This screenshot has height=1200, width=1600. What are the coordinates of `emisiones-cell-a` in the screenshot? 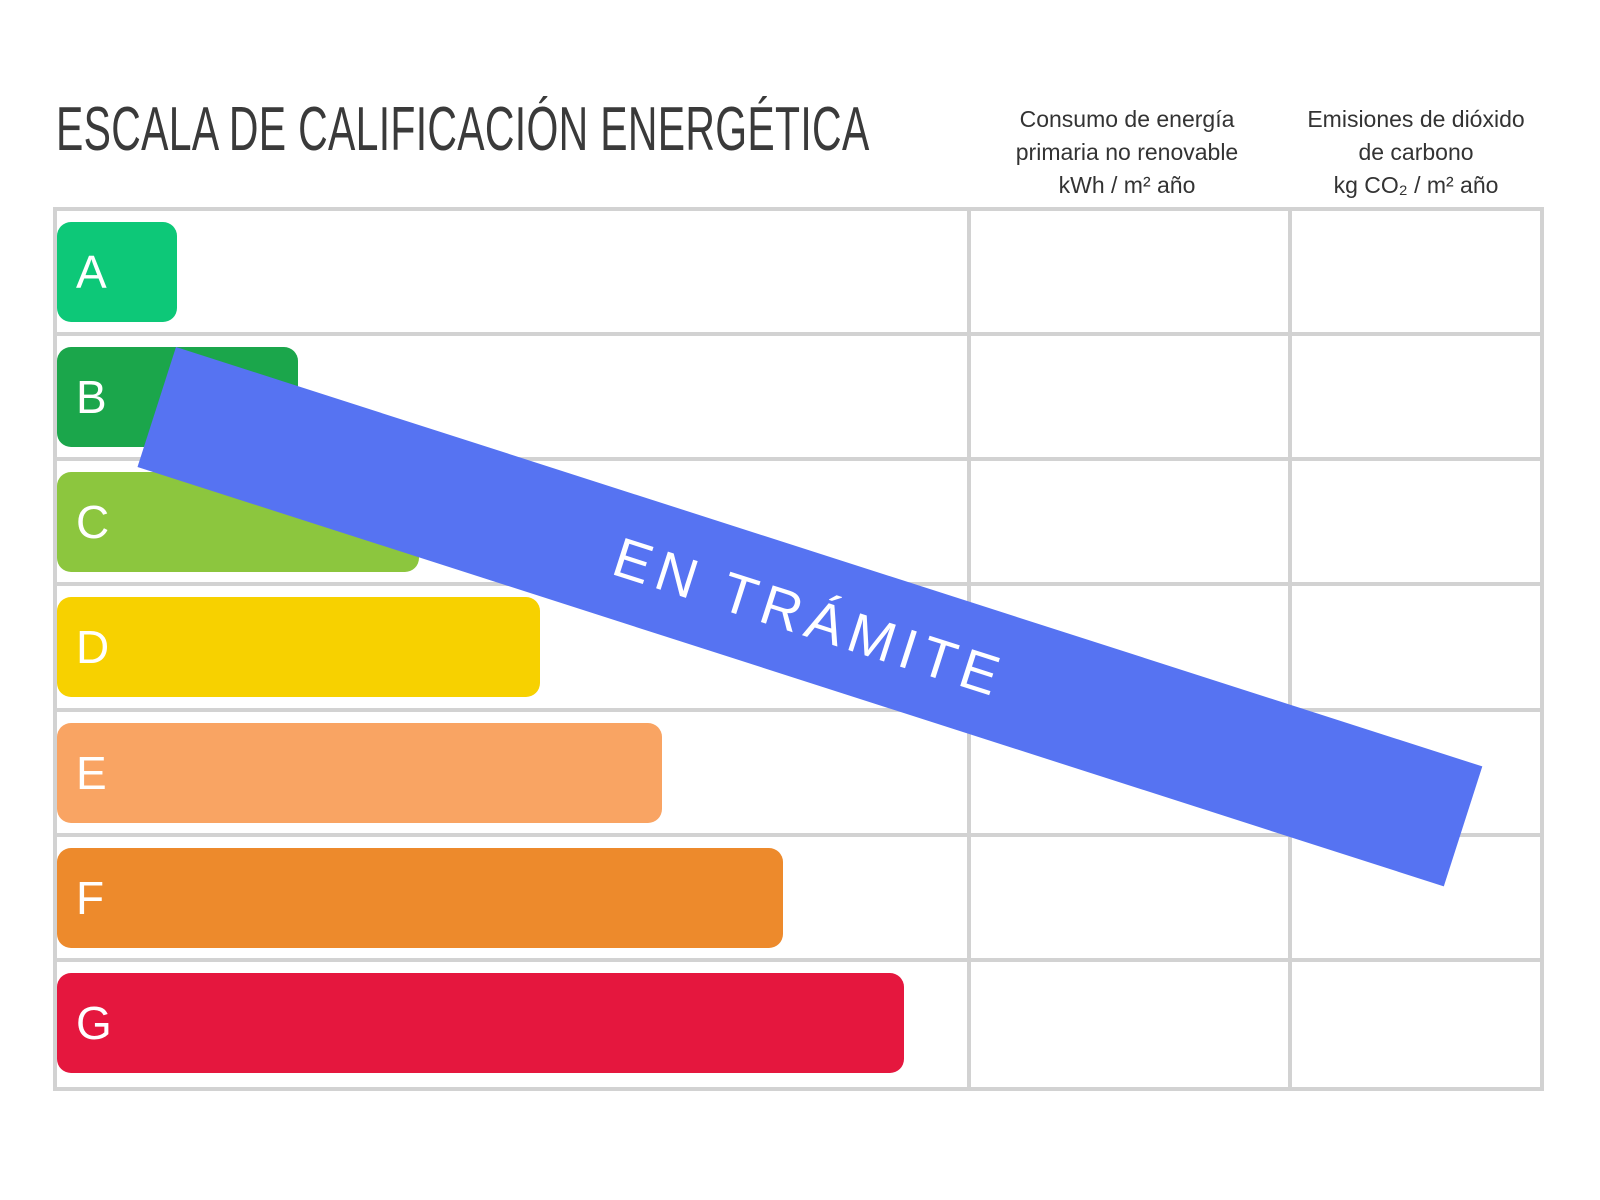 It's located at (1416, 274).